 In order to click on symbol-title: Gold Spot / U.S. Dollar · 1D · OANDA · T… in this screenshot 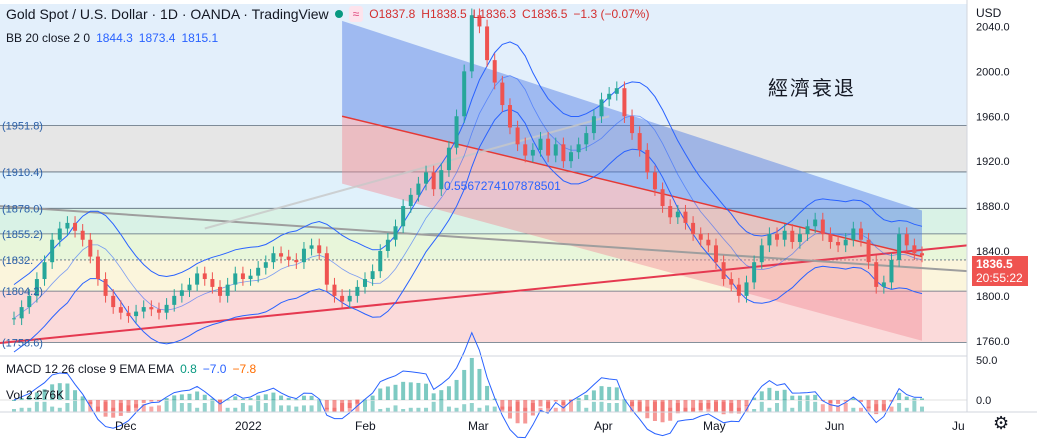, I will do `click(167, 14)`.